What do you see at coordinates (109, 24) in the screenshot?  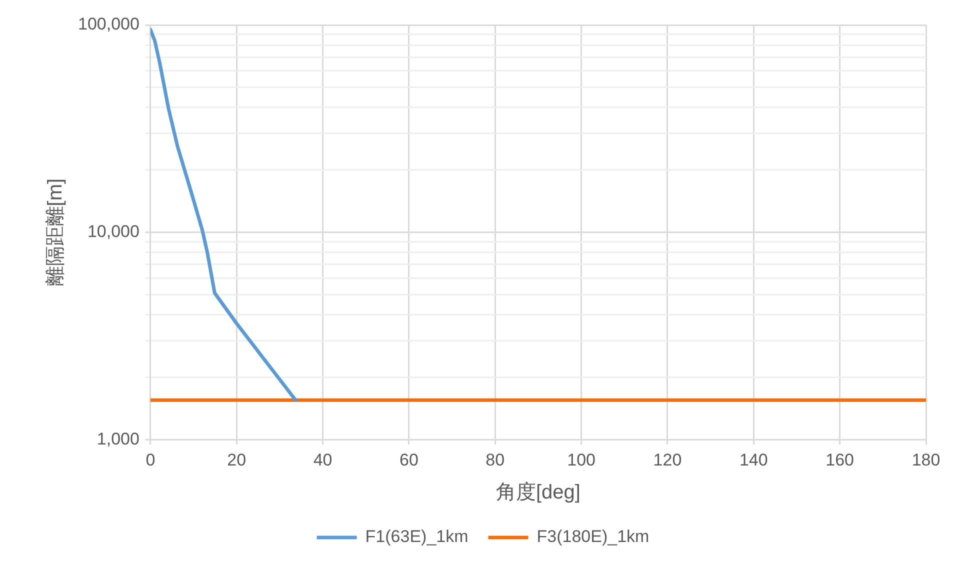 I see `y-tick-label: 100,000` at bounding box center [109, 24].